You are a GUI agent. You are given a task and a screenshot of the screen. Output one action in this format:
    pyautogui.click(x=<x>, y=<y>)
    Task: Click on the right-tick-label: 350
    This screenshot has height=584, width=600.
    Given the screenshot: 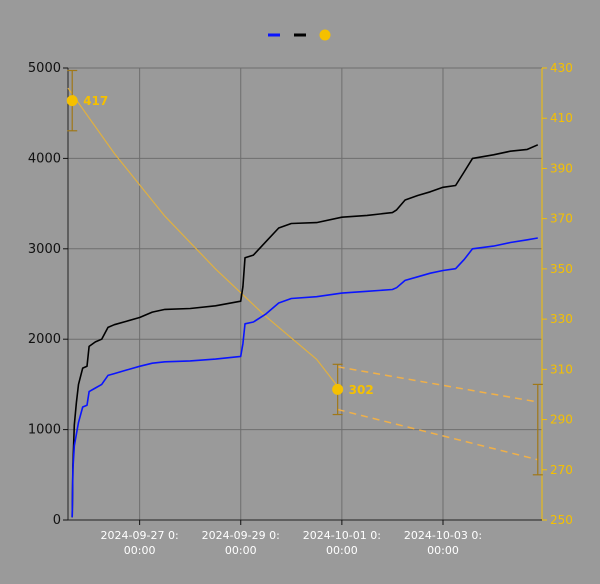 What is the action you would take?
    pyautogui.click(x=561, y=269)
    